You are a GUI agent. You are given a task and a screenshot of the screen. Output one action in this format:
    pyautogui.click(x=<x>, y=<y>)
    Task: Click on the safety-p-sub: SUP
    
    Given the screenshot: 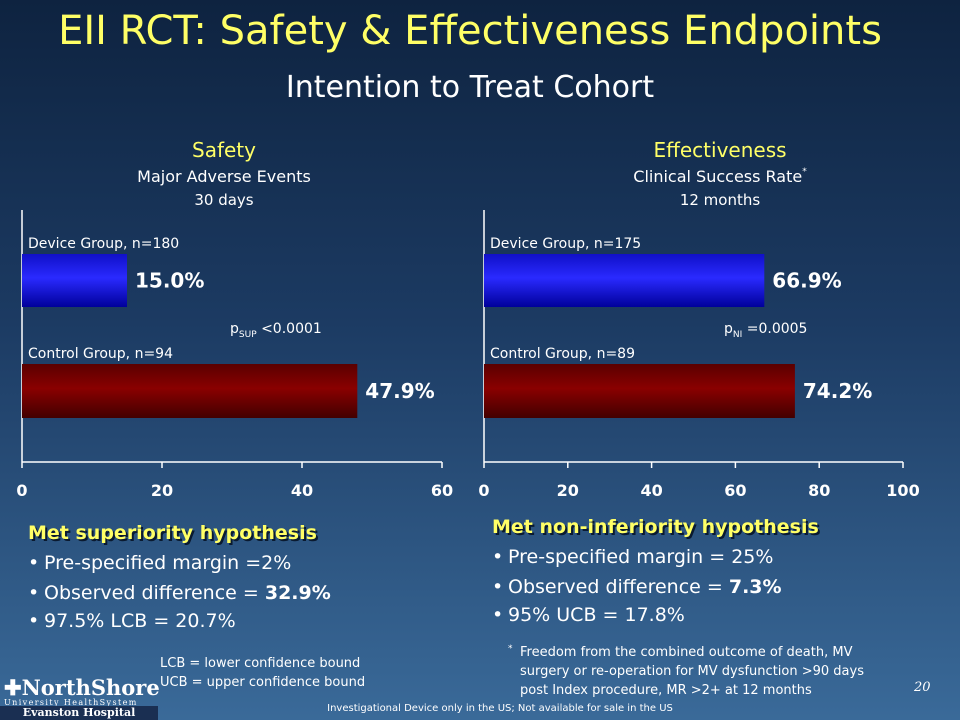 What is the action you would take?
    pyautogui.click(x=247, y=334)
    